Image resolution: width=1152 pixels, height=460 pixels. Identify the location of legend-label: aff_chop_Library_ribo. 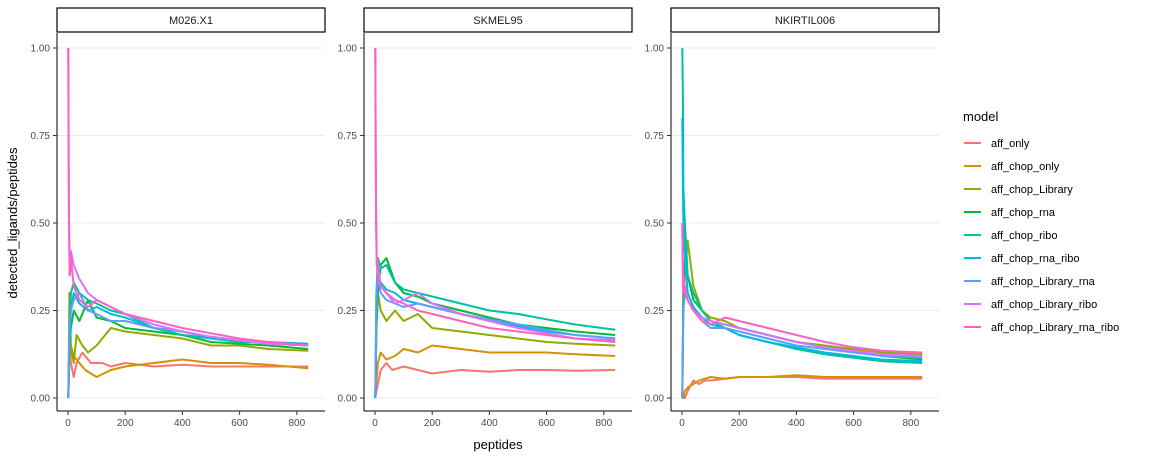
(1044, 305).